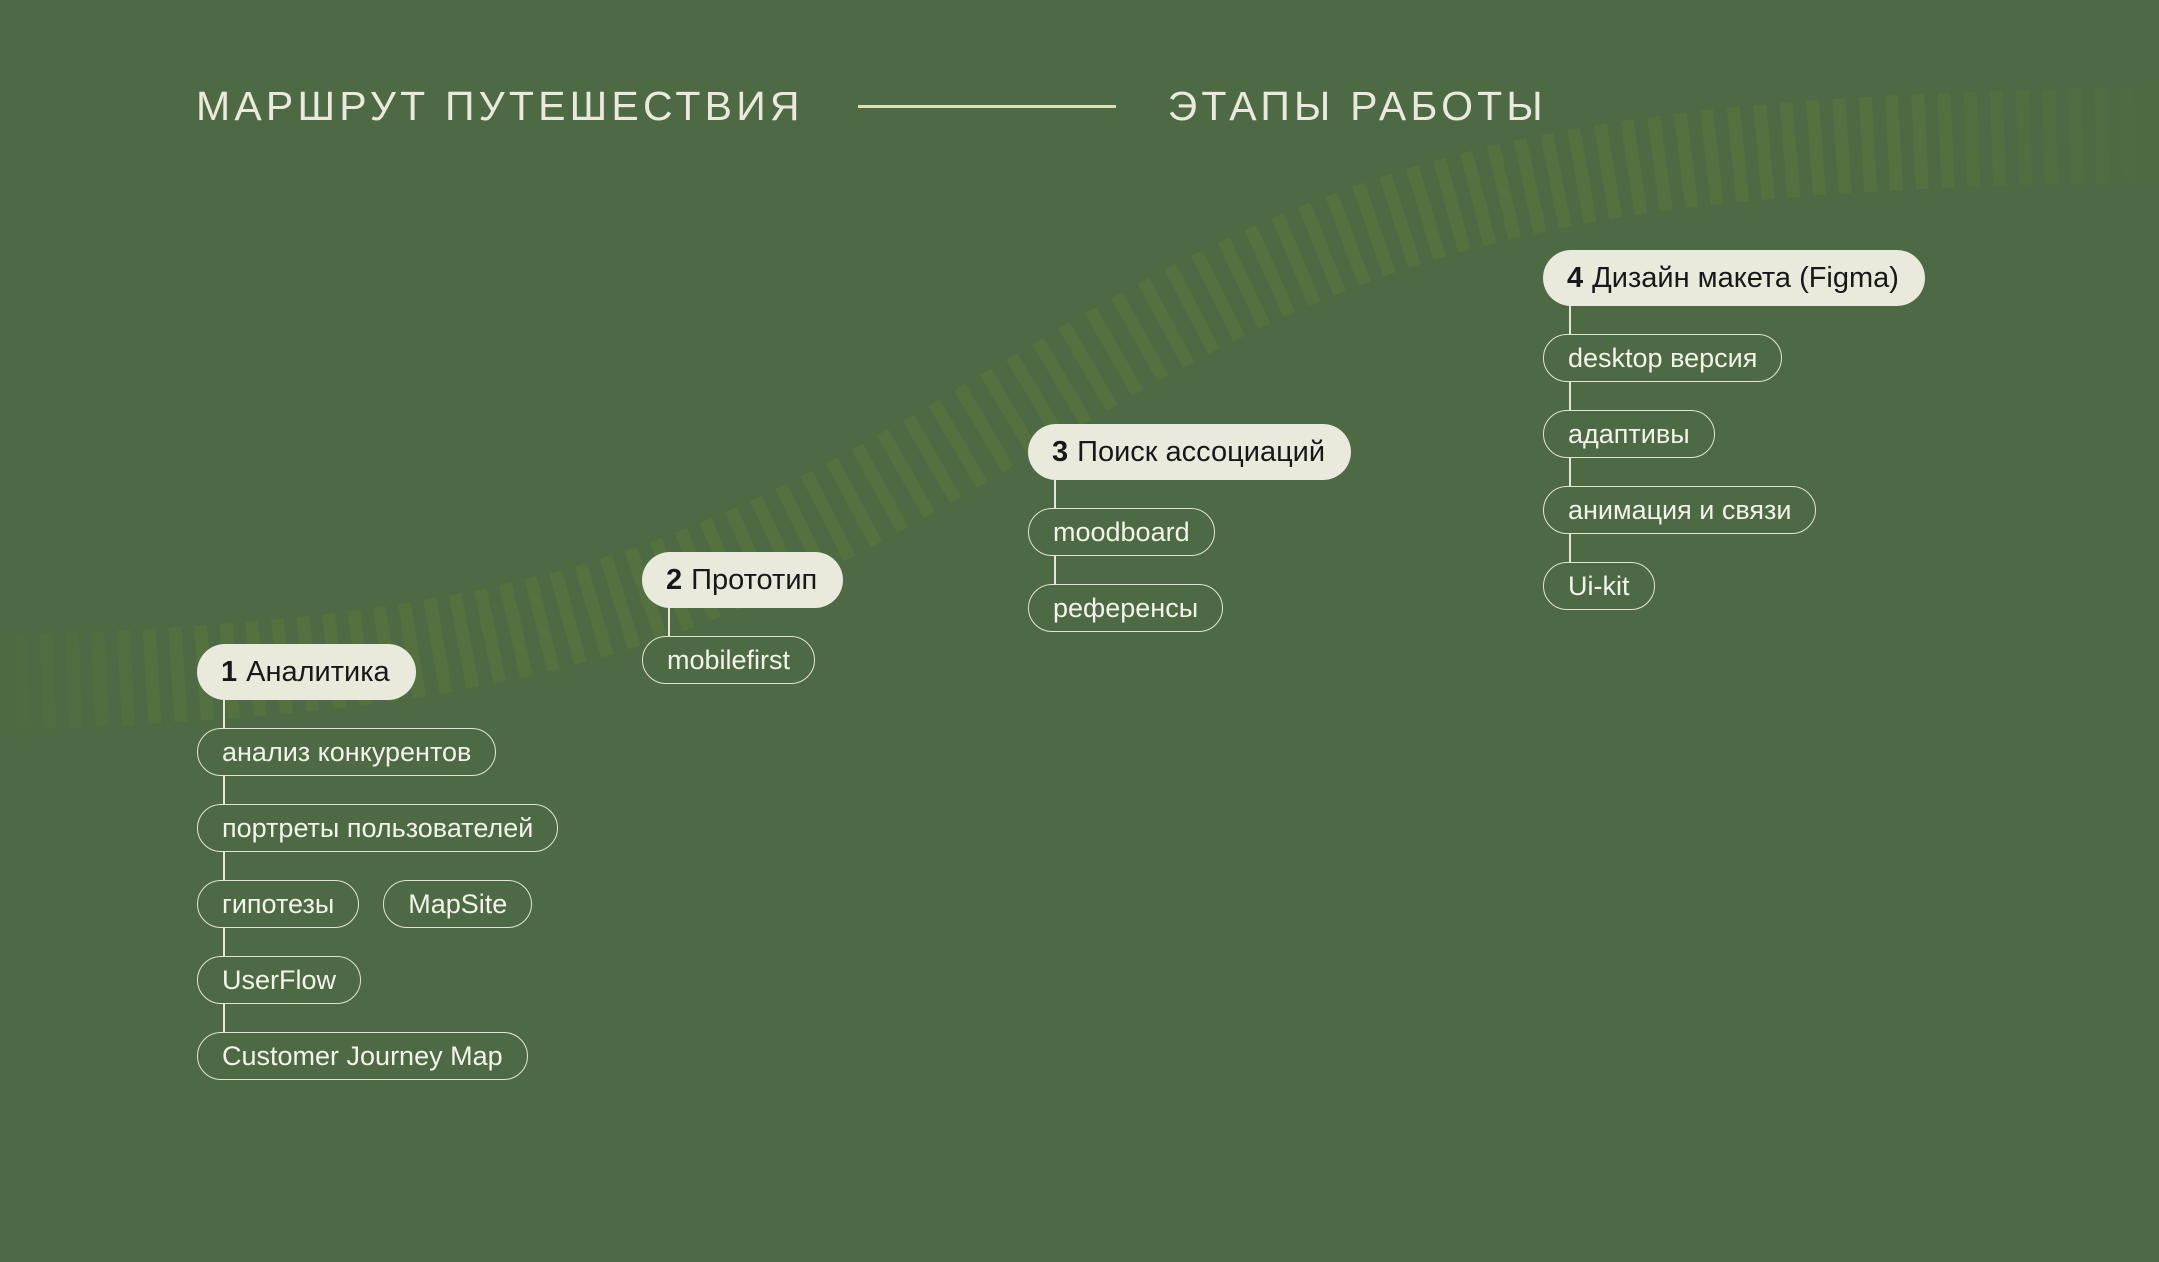 This screenshot has height=1262, width=2159. I want to click on branch-number: 4, so click(1575, 277).